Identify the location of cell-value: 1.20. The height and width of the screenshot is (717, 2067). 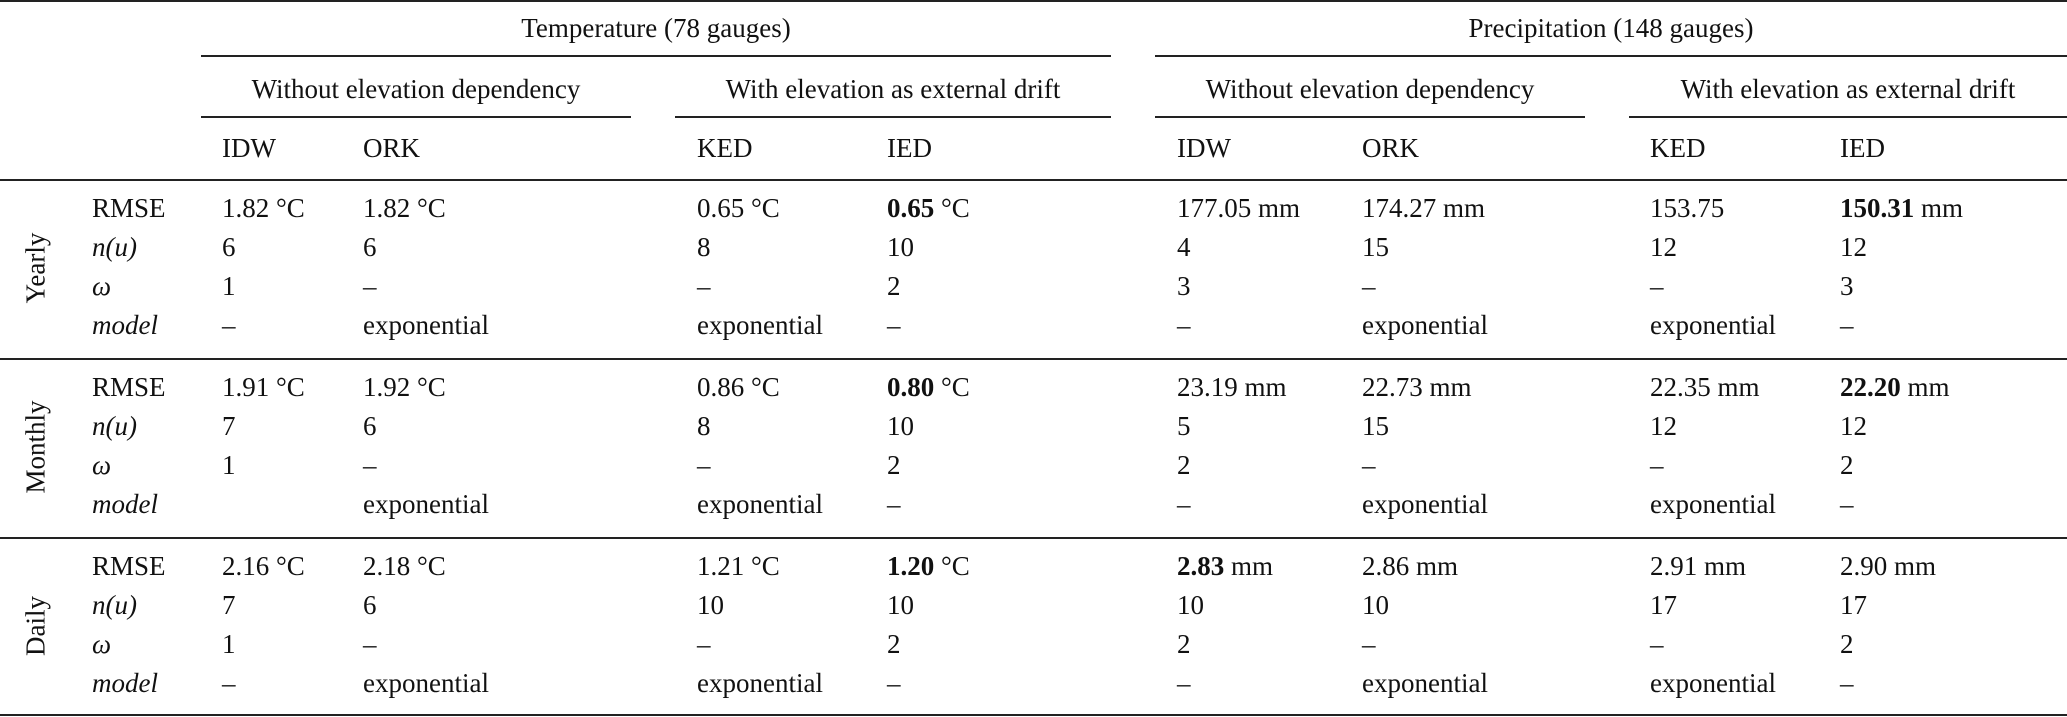
(911, 566).